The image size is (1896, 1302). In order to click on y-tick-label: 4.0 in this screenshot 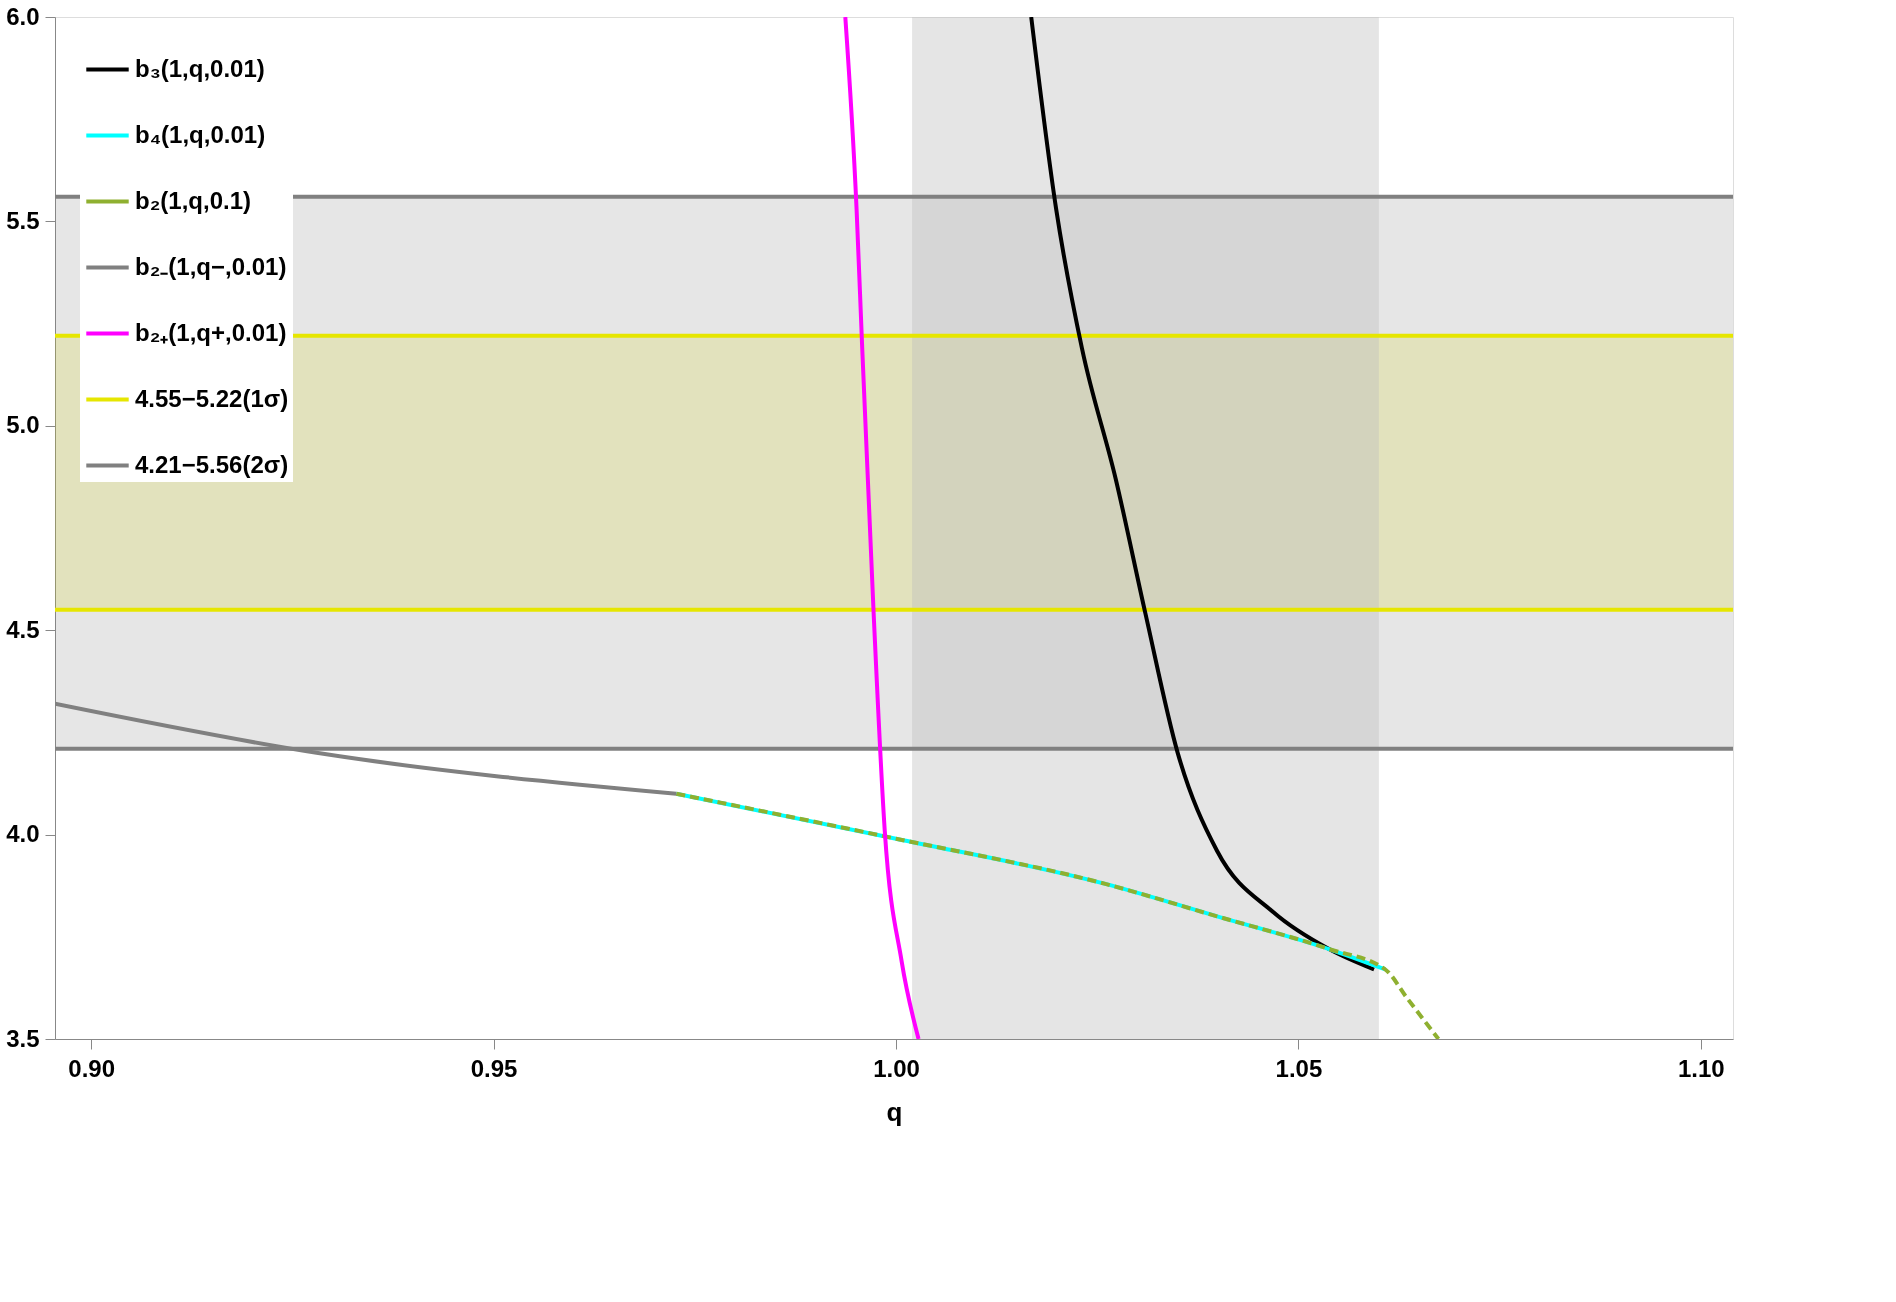, I will do `click(23, 834)`.